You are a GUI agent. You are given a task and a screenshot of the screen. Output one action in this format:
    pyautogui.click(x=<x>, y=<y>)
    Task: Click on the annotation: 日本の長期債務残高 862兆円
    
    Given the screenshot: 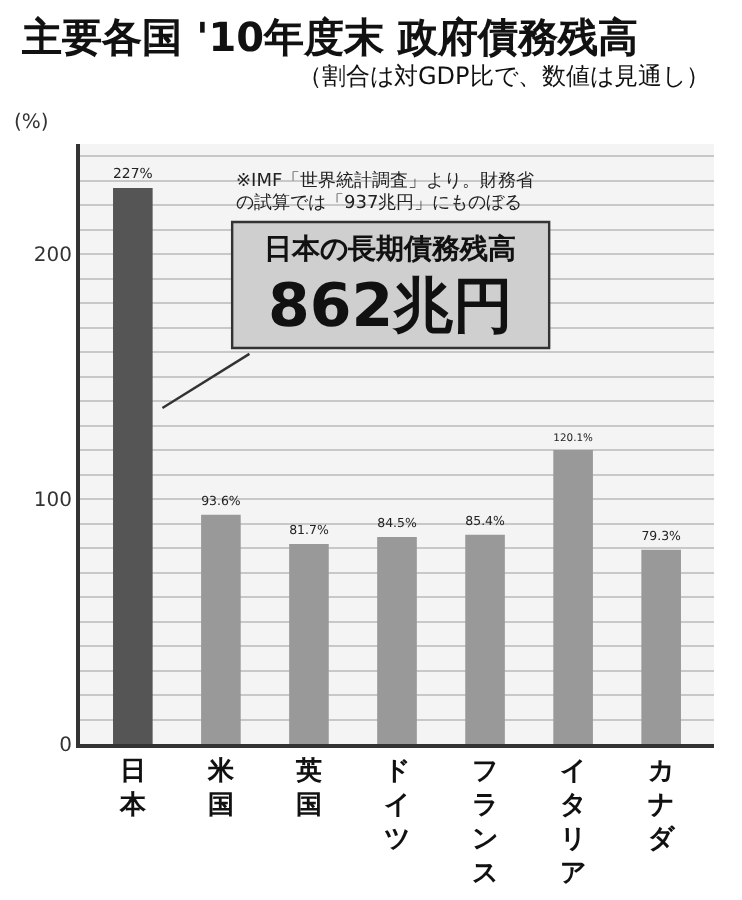 What is the action you would take?
    pyautogui.click(x=390, y=287)
    